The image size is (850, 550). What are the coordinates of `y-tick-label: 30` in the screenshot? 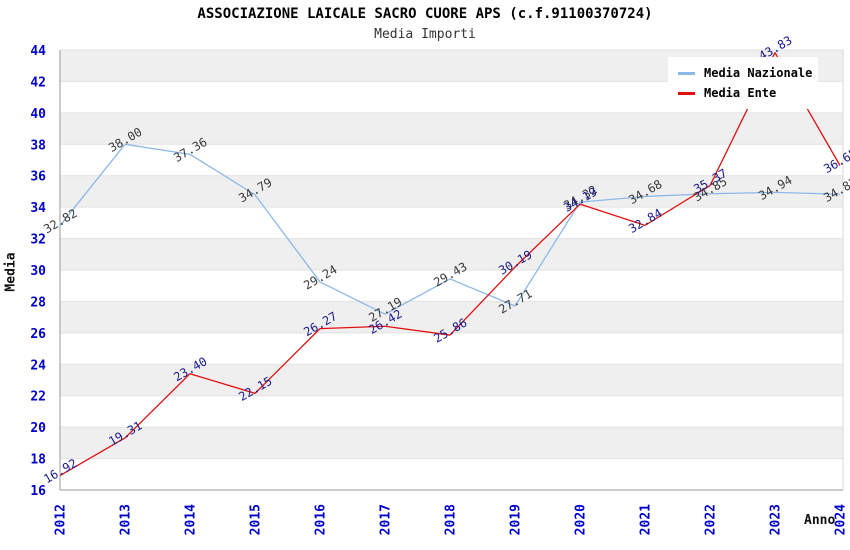 It's located at (38, 271).